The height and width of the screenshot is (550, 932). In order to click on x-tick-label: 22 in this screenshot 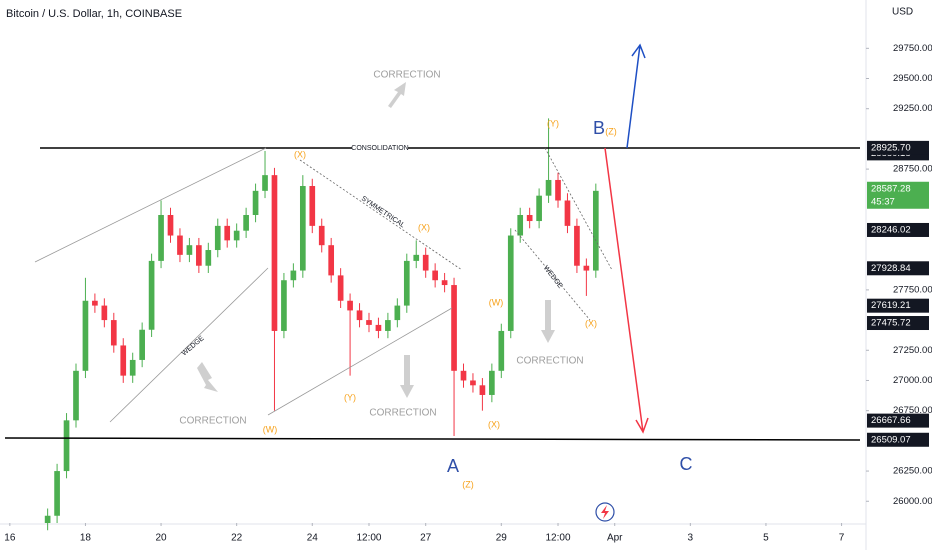, I will do `click(237, 538)`.